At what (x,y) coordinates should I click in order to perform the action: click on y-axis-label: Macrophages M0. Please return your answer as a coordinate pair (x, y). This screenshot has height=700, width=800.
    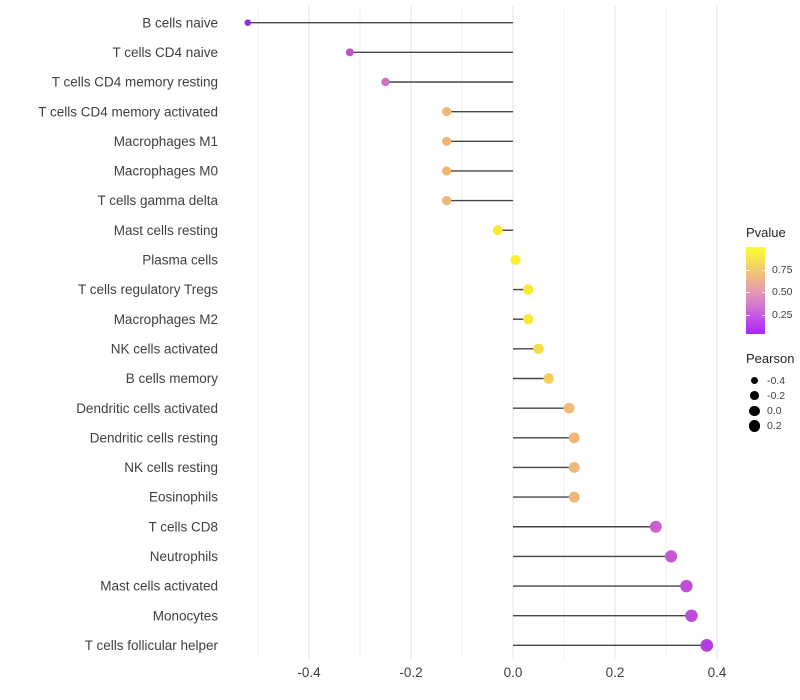
    Looking at the image, I should click on (166, 171).